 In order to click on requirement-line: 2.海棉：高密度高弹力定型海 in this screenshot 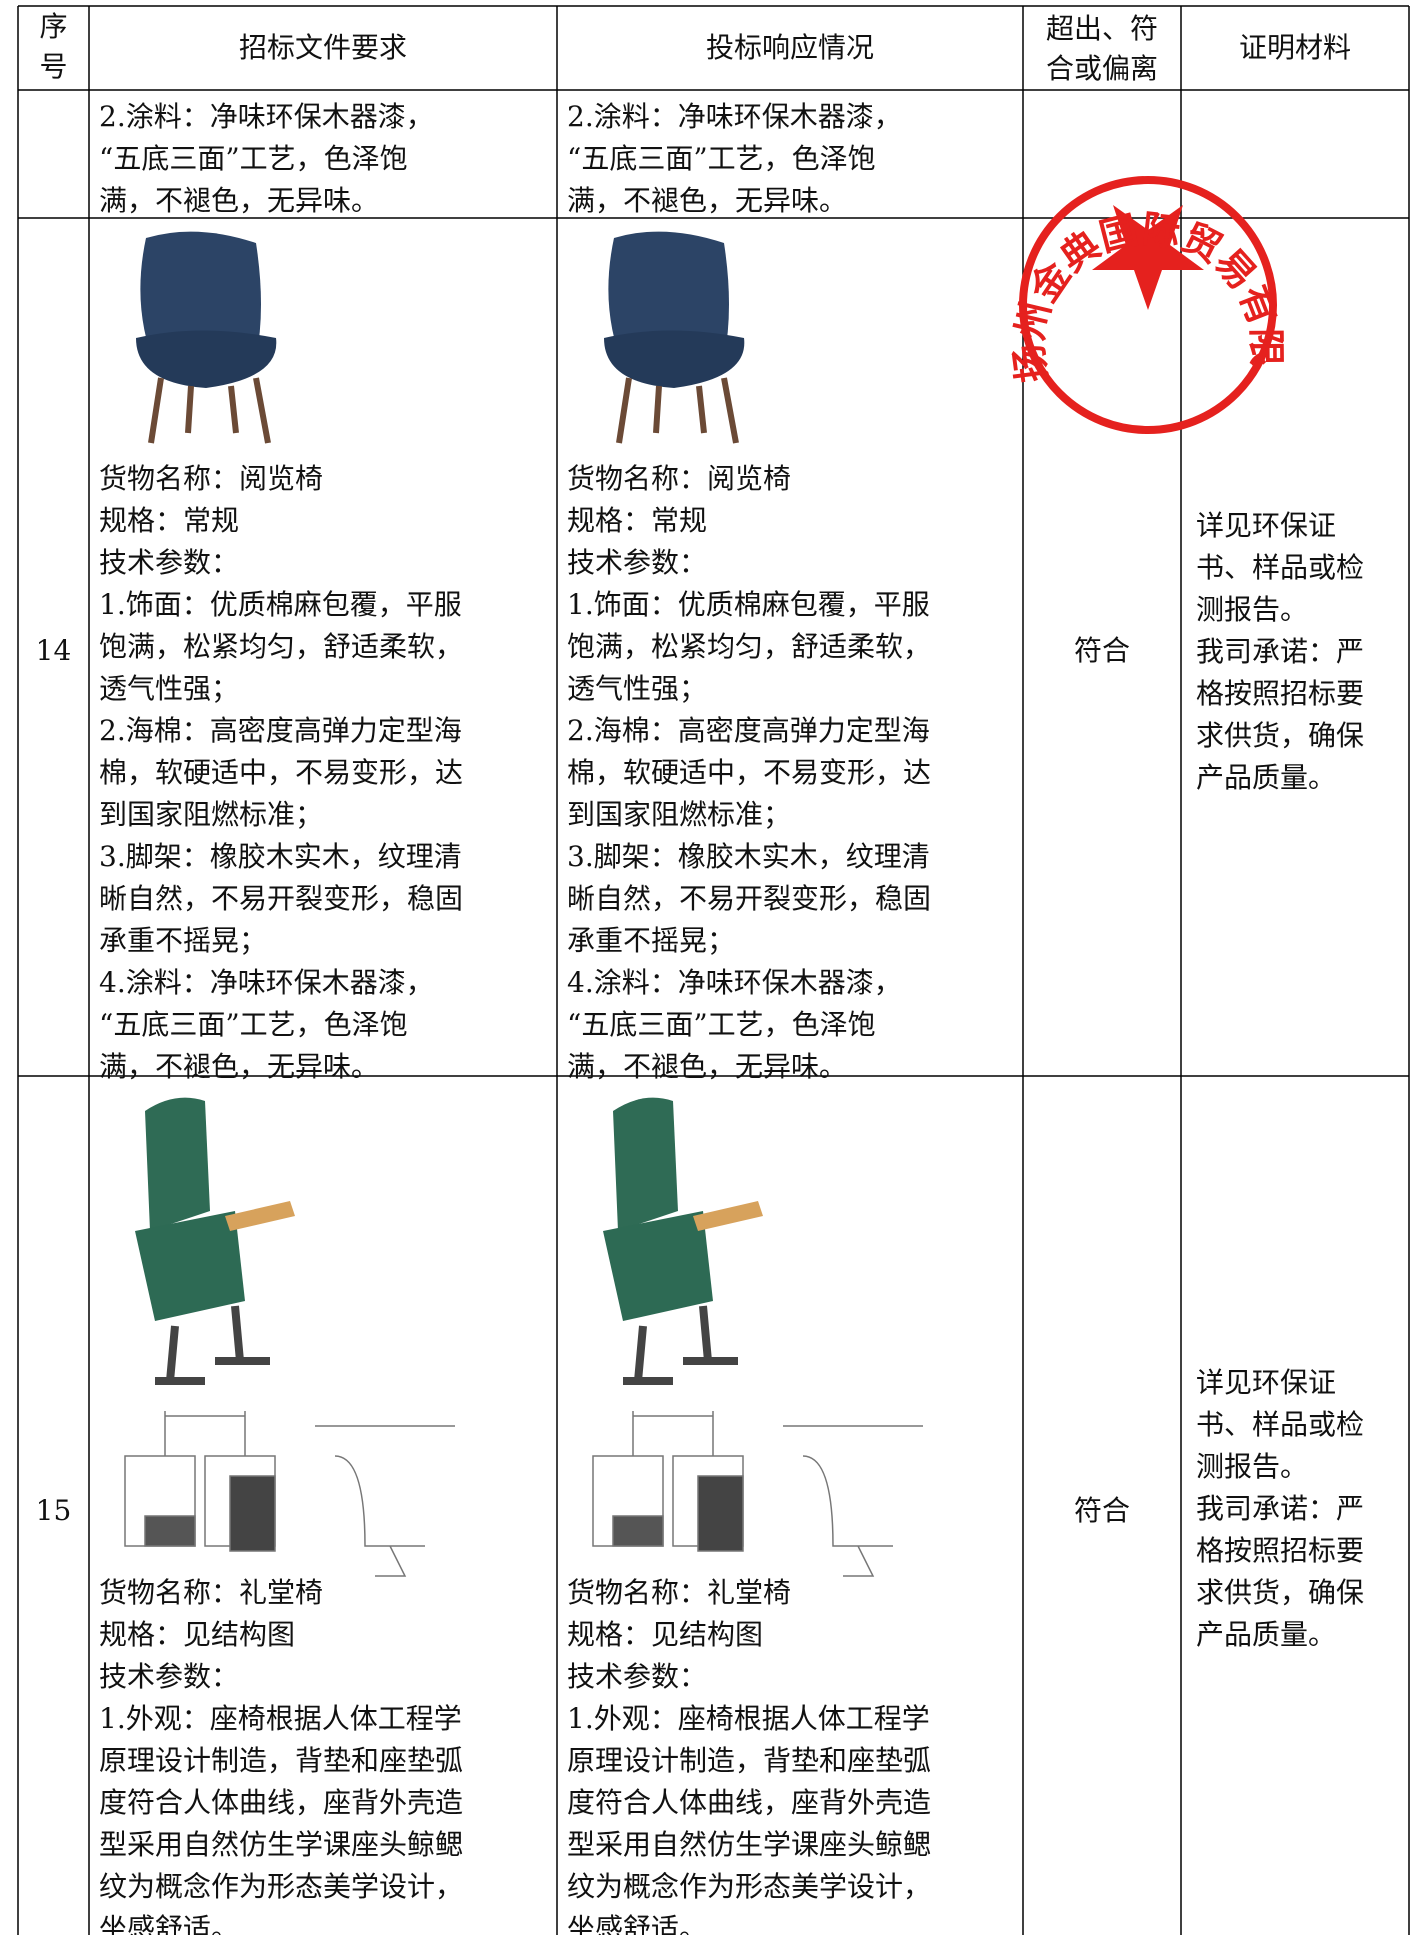, I will do `click(280, 730)`.